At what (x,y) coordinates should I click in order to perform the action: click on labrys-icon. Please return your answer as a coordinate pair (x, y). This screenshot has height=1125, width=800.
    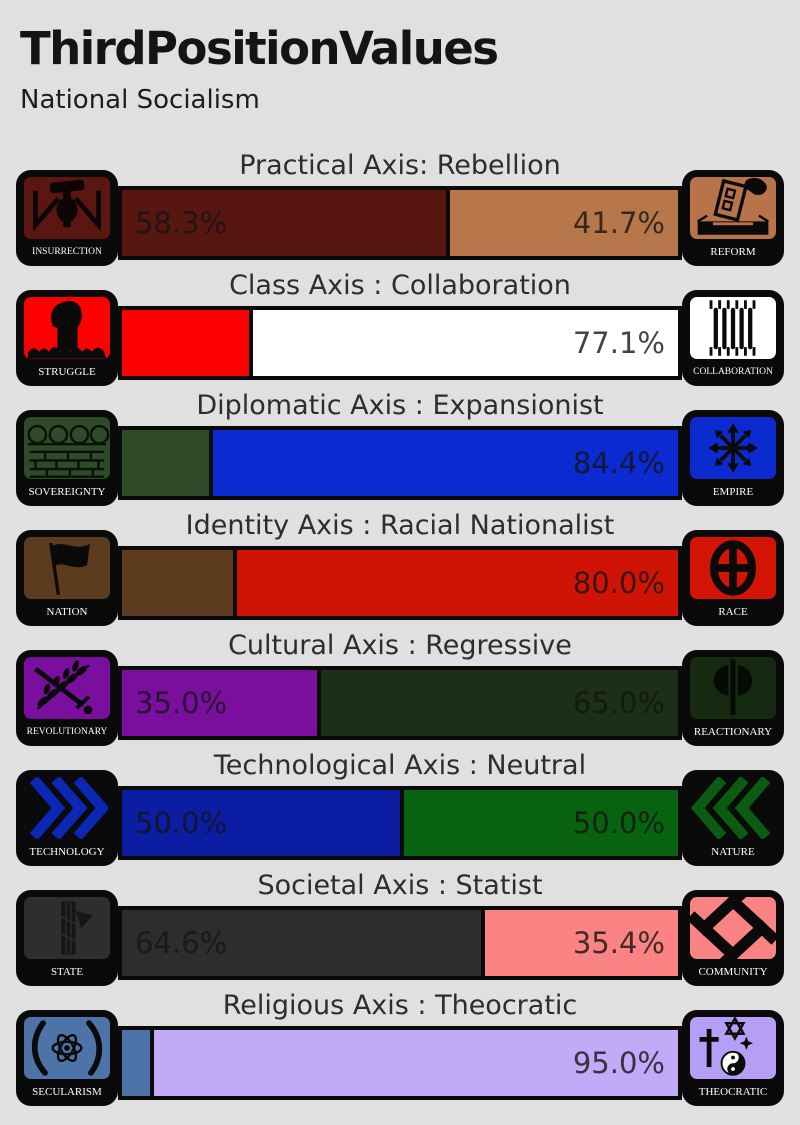
    Looking at the image, I should click on (733, 688).